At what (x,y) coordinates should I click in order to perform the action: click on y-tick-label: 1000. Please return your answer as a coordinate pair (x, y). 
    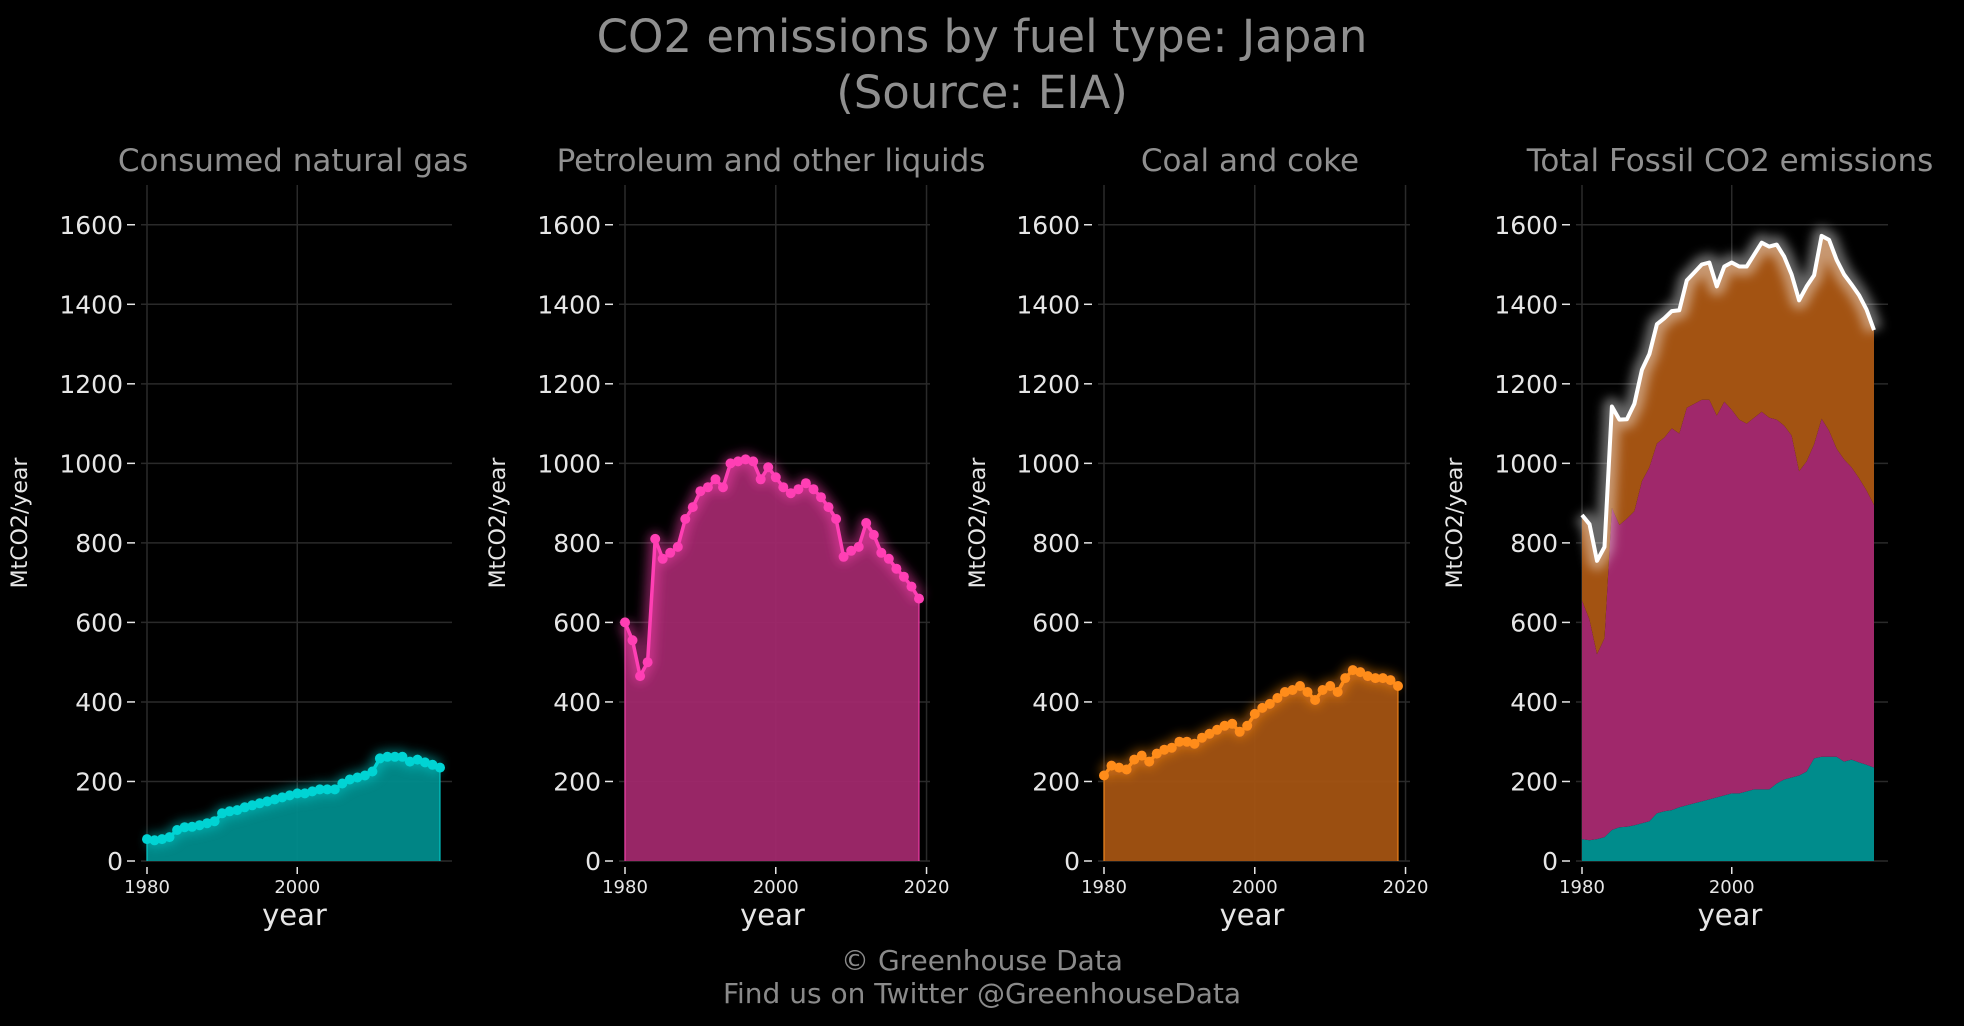
    Looking at the image, I should click on (569, 463).